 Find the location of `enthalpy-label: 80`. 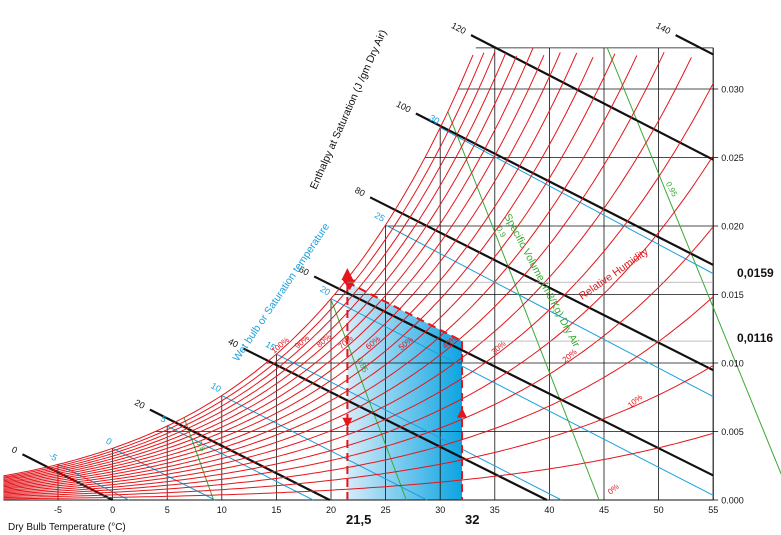

enthalpy-label: 80 is located at coordinates (360, 192).